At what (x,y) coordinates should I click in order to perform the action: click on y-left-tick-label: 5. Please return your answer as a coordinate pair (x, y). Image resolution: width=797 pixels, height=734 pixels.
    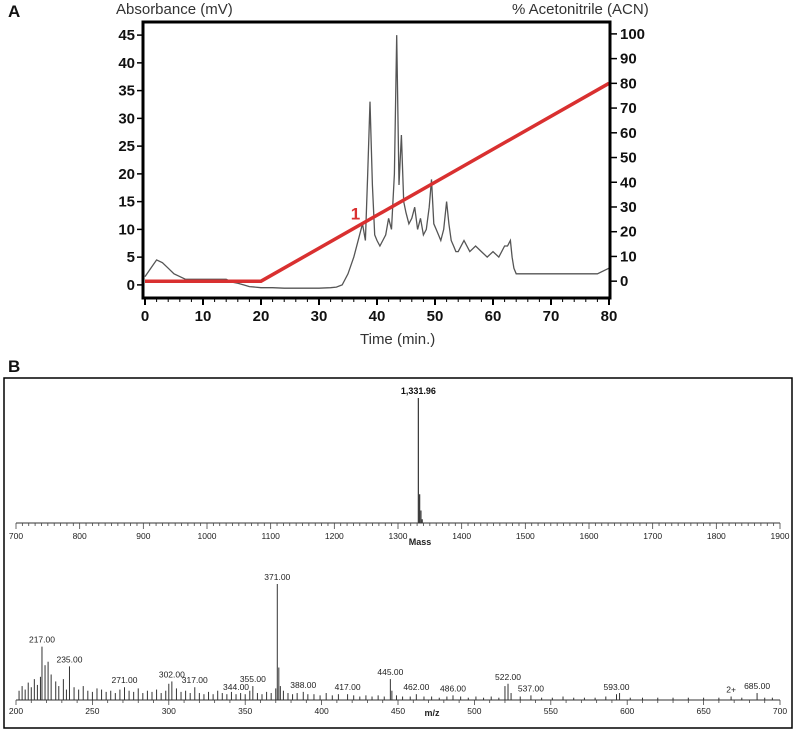
    Looking at the image, I should click on (131, 257).